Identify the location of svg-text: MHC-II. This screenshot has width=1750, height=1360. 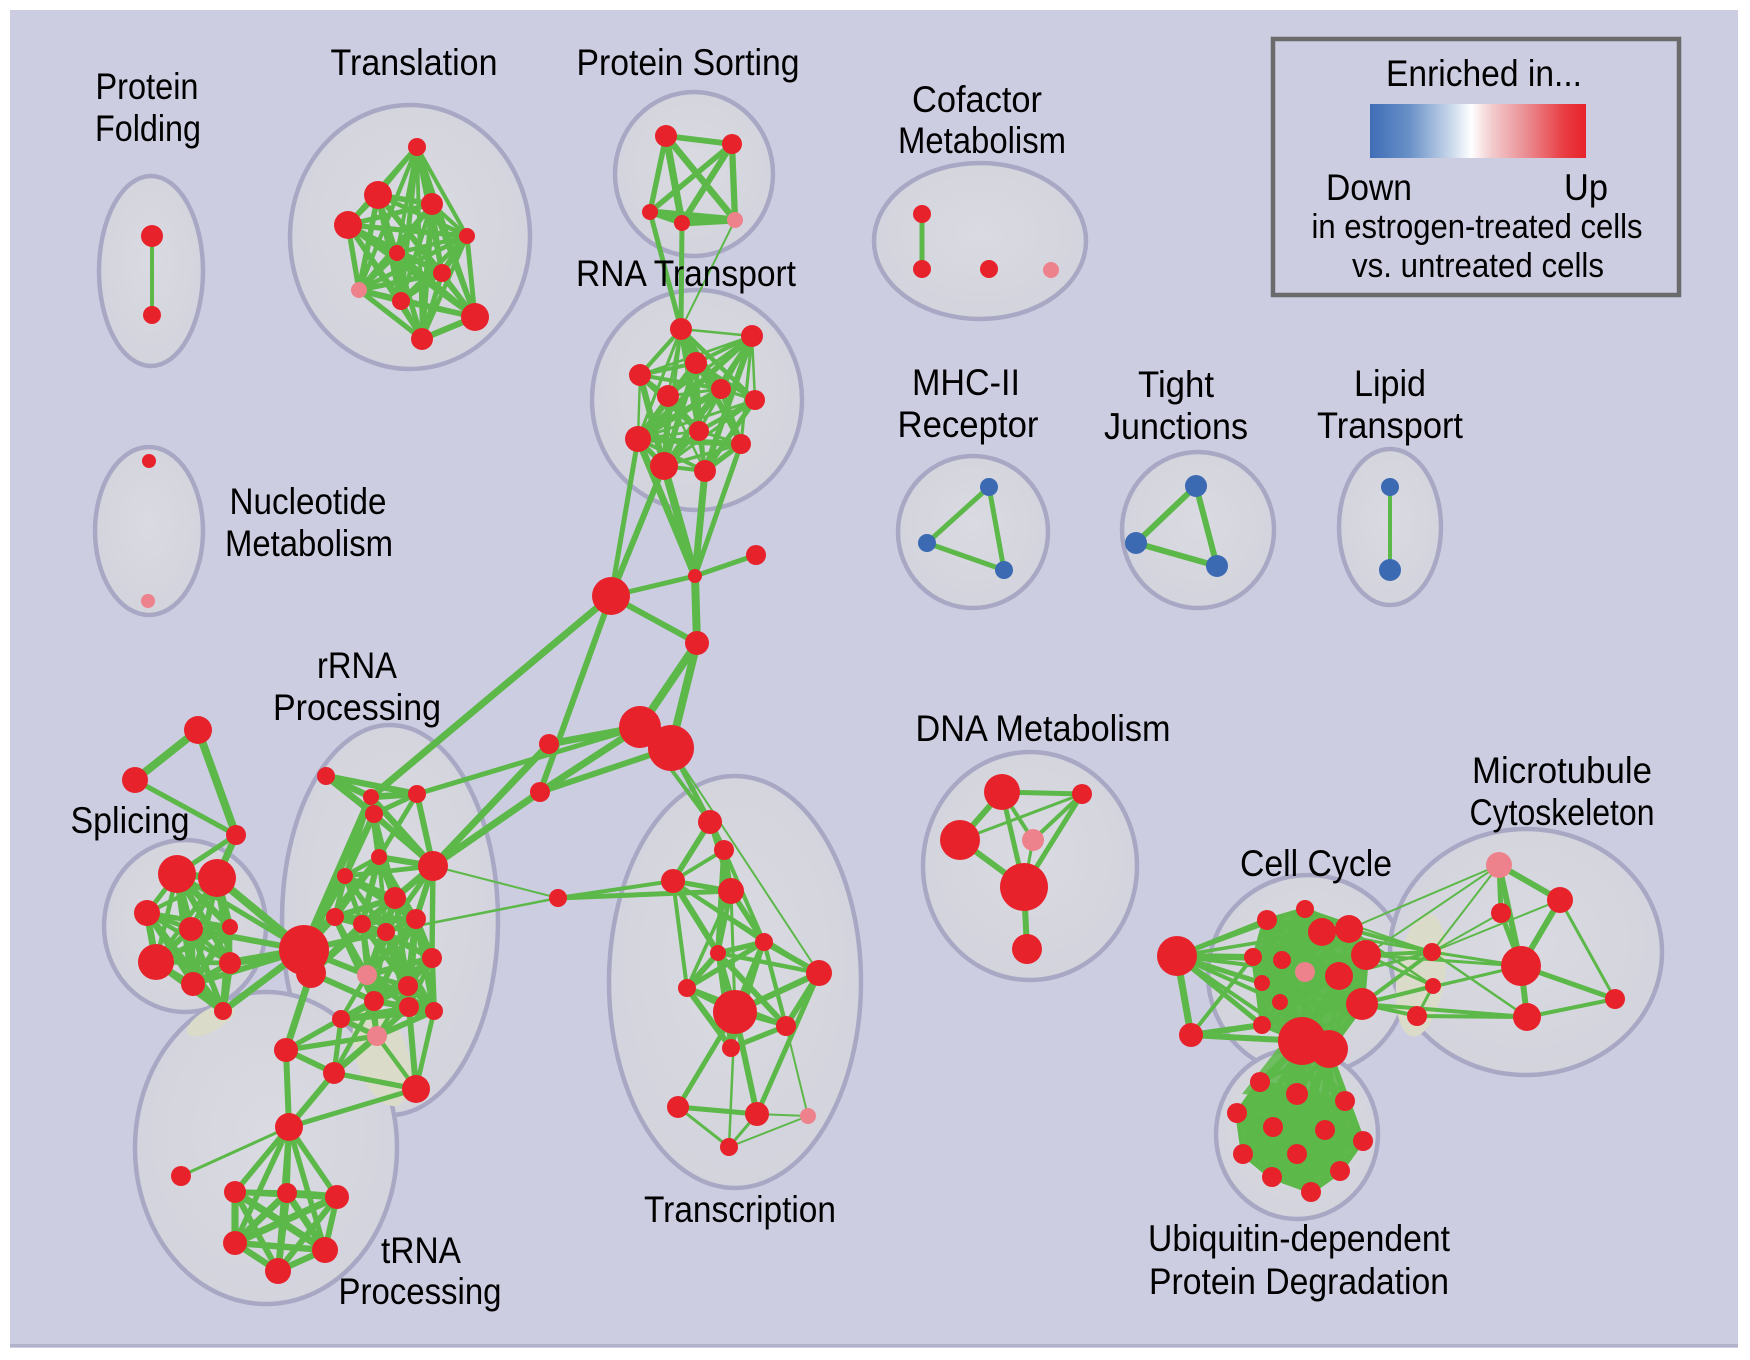
(966, 382).